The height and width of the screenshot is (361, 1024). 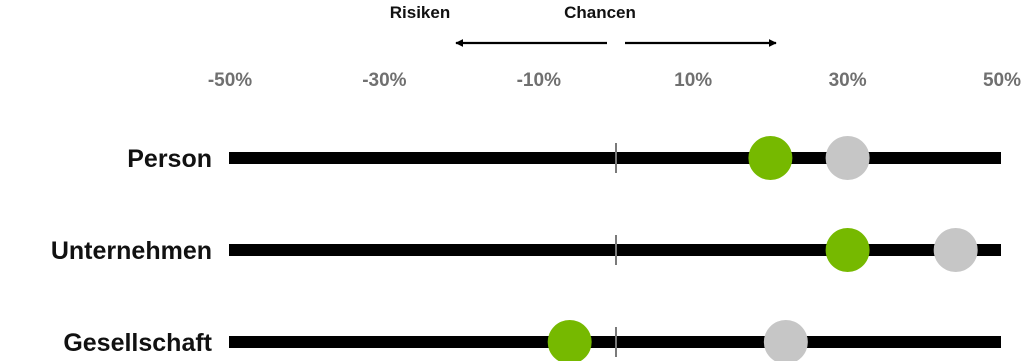 What do you see at coordinates (848, 80) in the screenshot?
I see `x-tick-label: 30%` at bounding box center [848, 80].